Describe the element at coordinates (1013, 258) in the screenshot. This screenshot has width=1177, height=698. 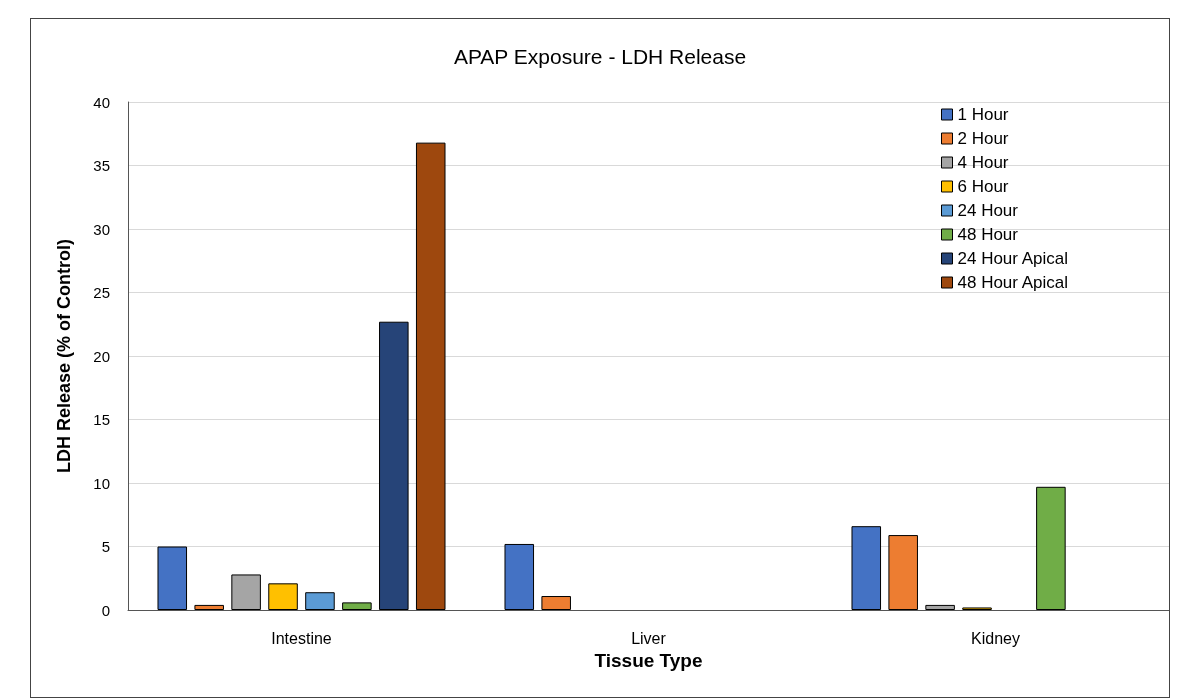
I see `legend-label: 24 Hour Apical` at that location.